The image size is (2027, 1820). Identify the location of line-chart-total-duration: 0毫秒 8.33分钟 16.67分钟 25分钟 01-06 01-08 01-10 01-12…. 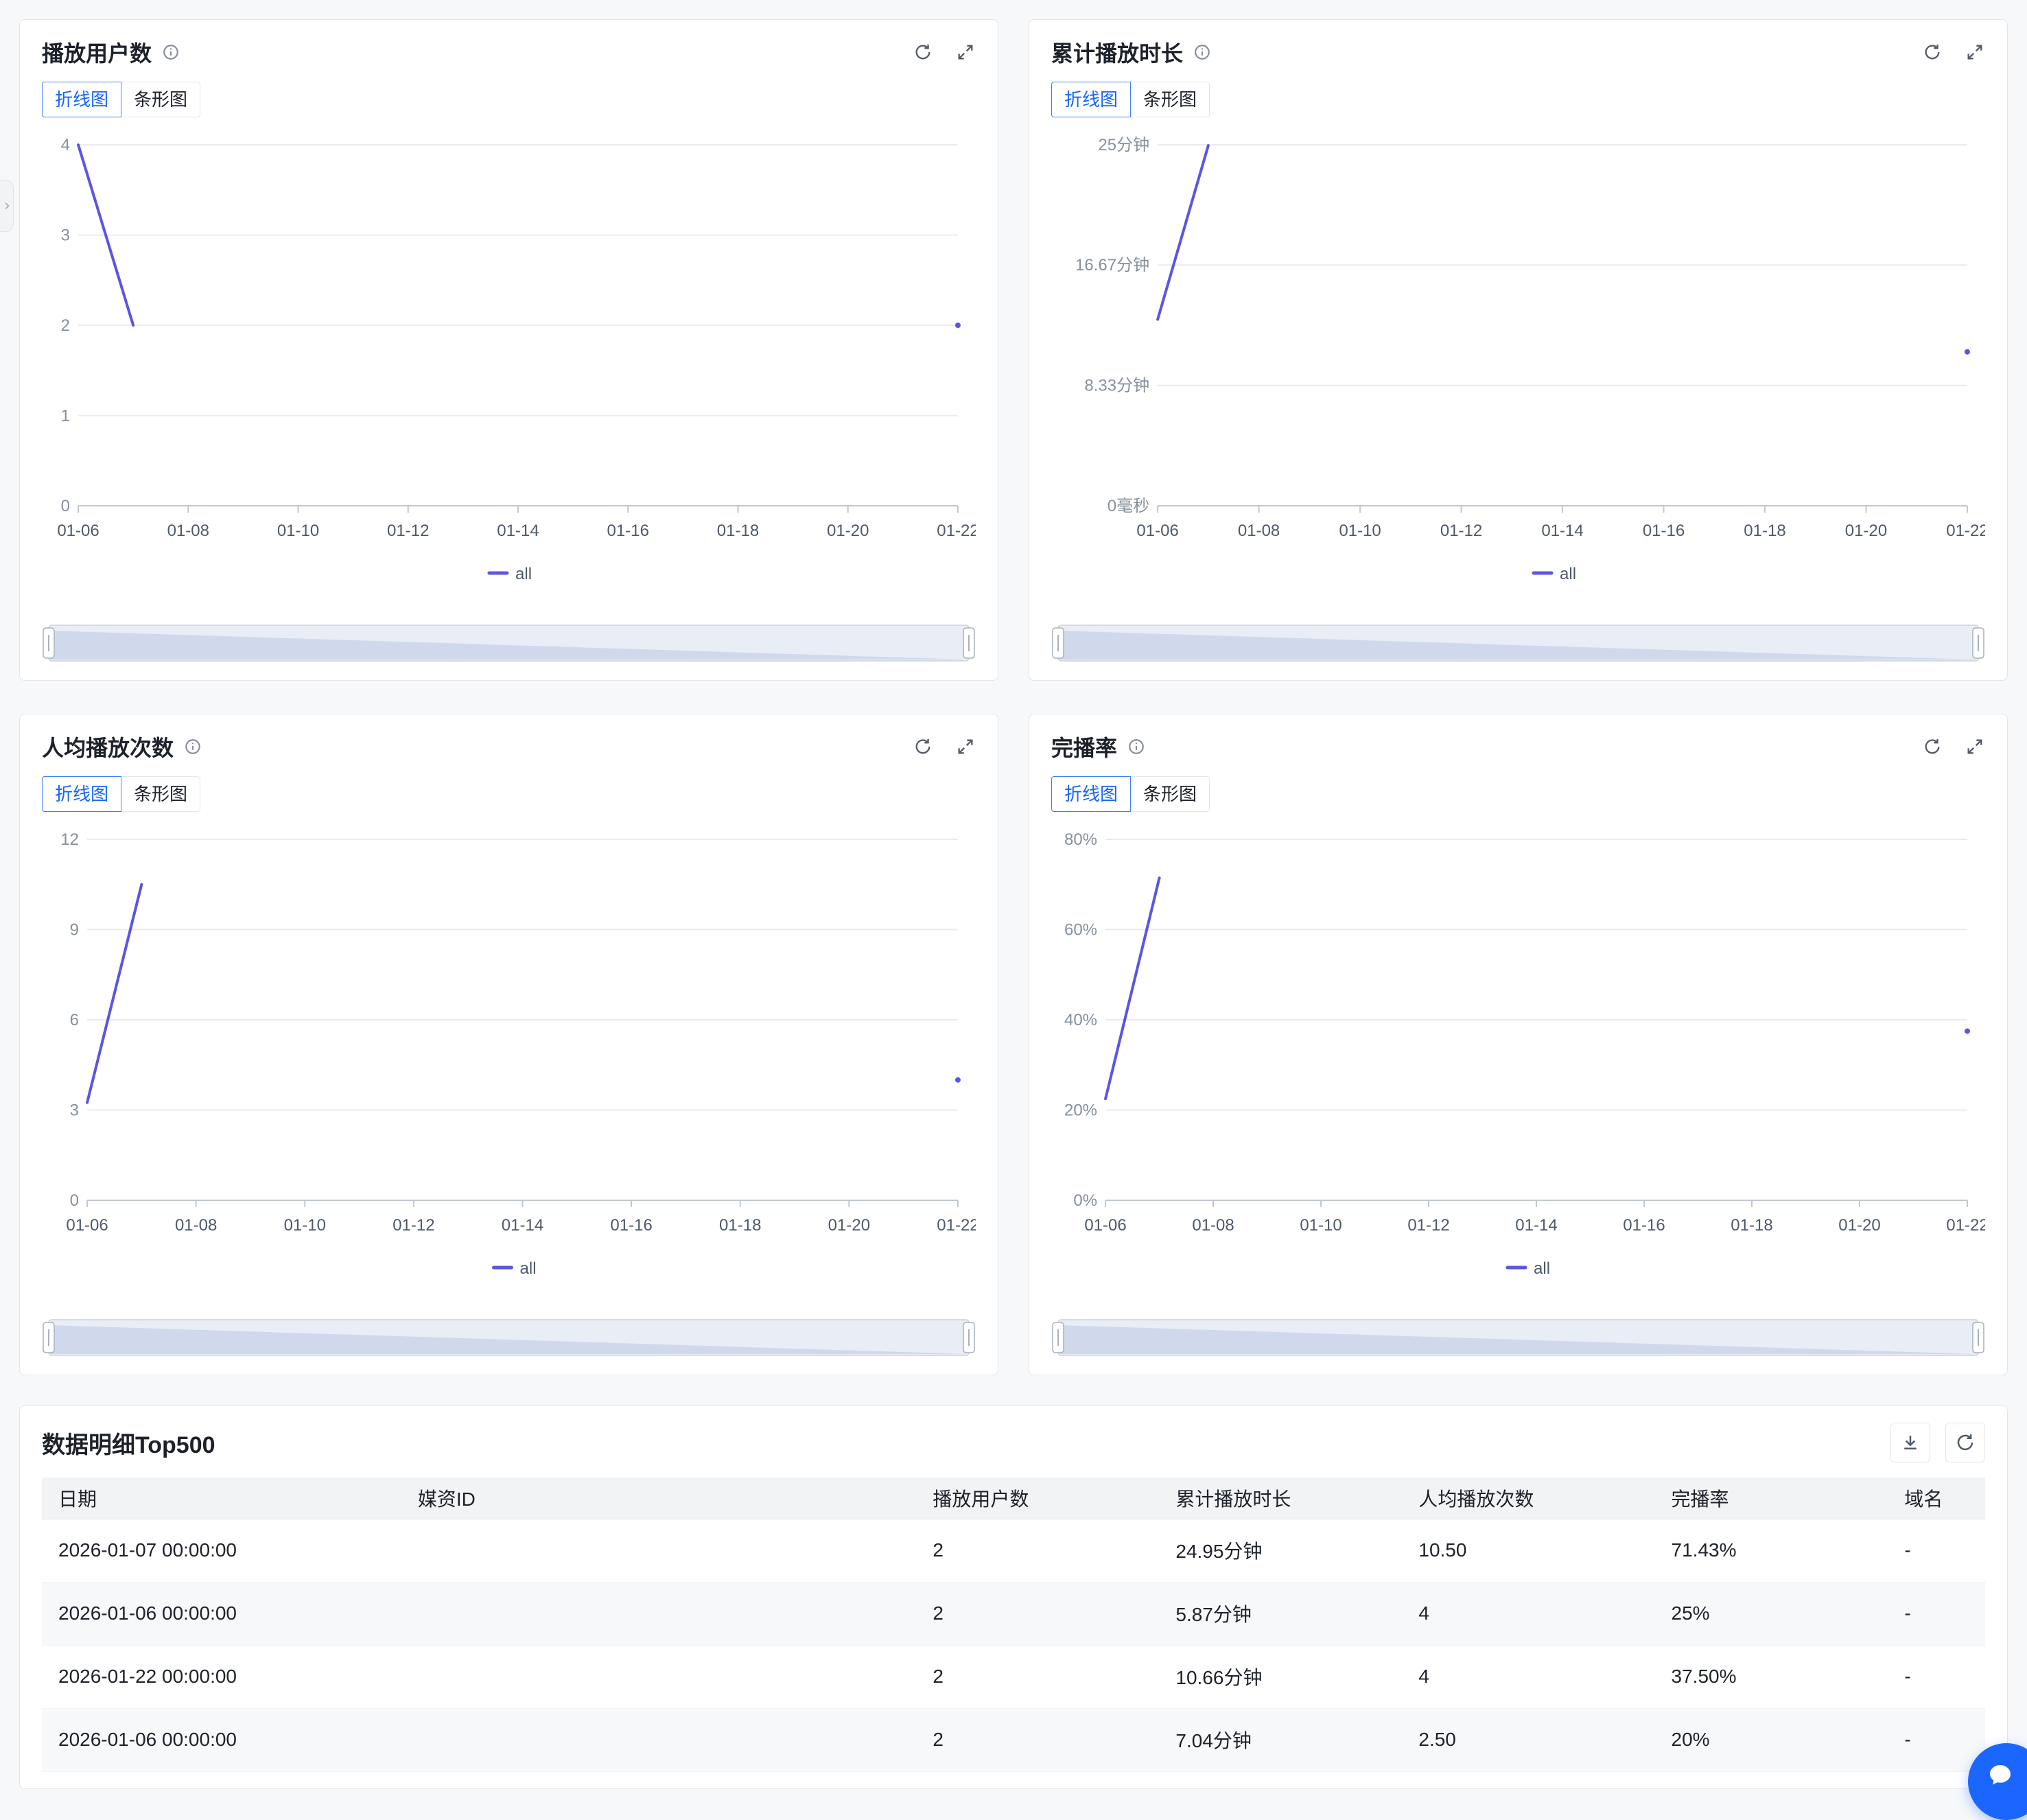
(1518, 368).